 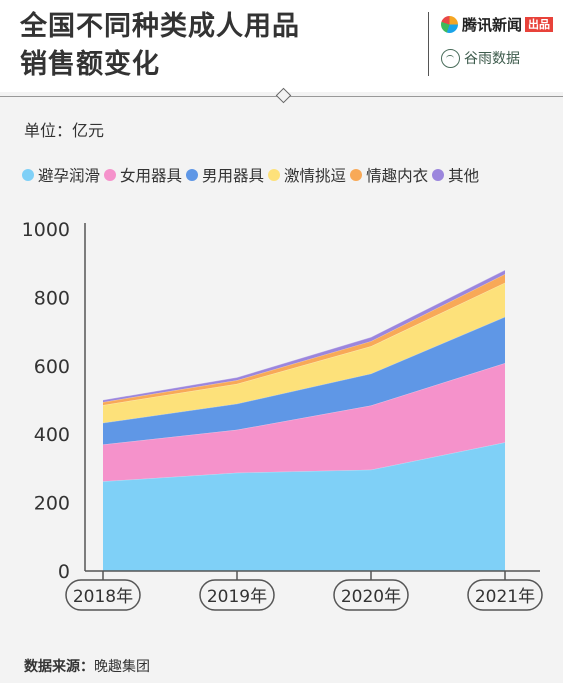 I want to click on page-title: 全国不同种类成人用品 销售额变化, so click(x=160, y=46).